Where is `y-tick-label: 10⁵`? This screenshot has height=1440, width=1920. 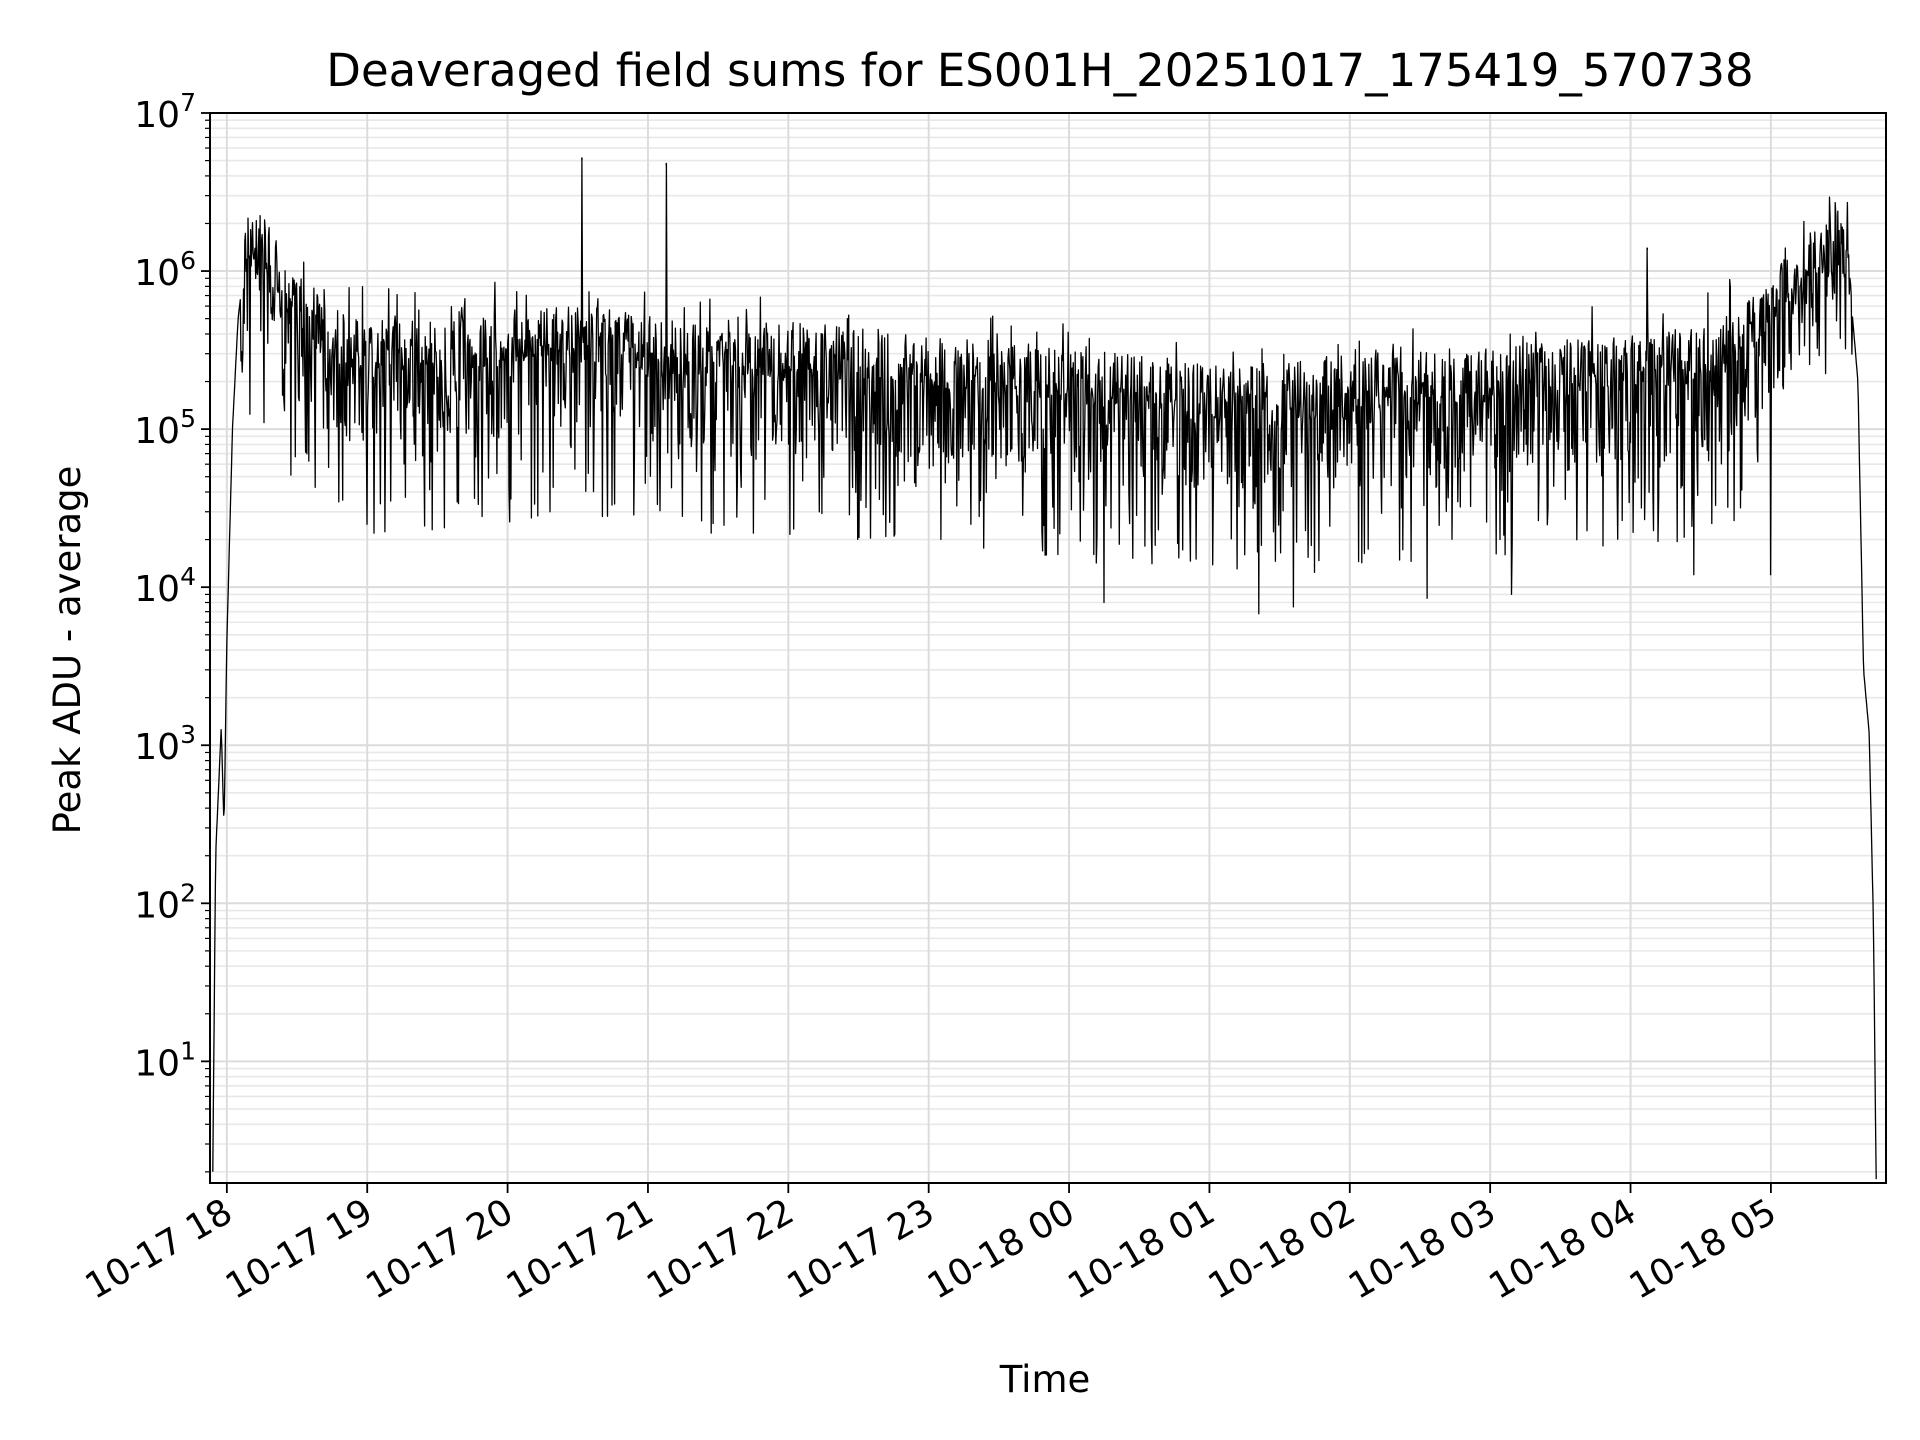
y-tick-label: 10⁵ is located at coordinates (165, 428).